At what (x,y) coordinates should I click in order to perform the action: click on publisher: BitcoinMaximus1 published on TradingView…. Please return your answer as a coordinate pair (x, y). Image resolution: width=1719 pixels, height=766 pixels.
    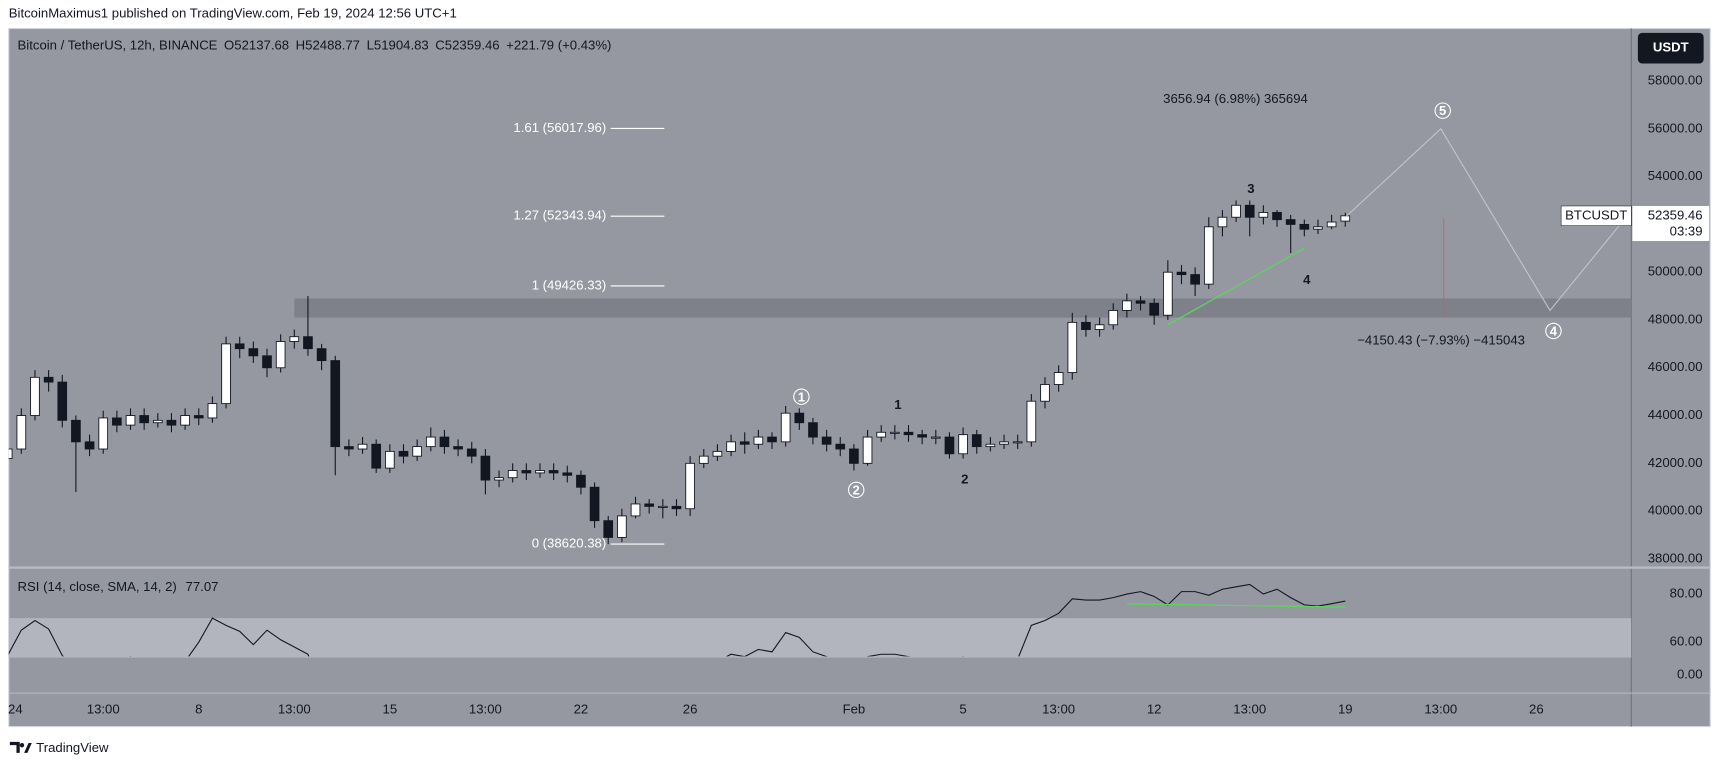
    Looking at the image, I should click on (233, 13).